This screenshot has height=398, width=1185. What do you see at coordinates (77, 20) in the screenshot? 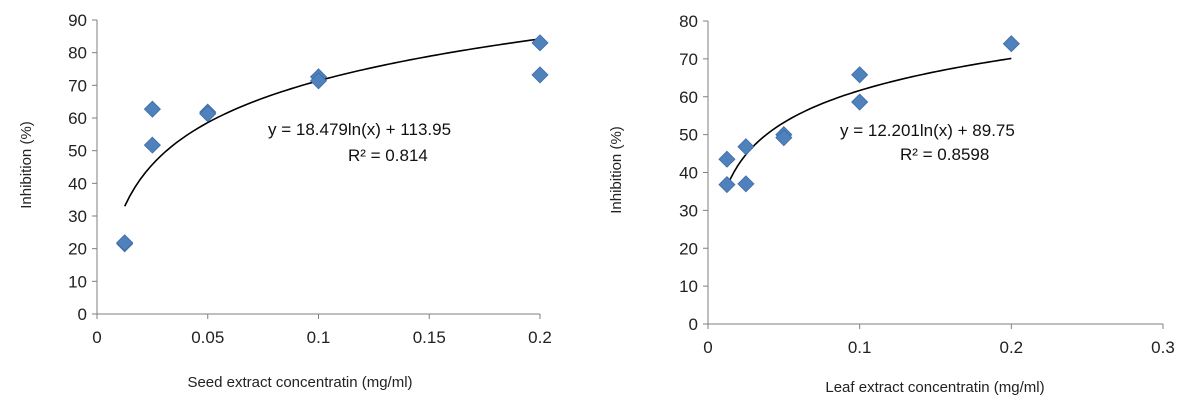
I see `y-tick-label: 90` at bounding box center [77, 20].